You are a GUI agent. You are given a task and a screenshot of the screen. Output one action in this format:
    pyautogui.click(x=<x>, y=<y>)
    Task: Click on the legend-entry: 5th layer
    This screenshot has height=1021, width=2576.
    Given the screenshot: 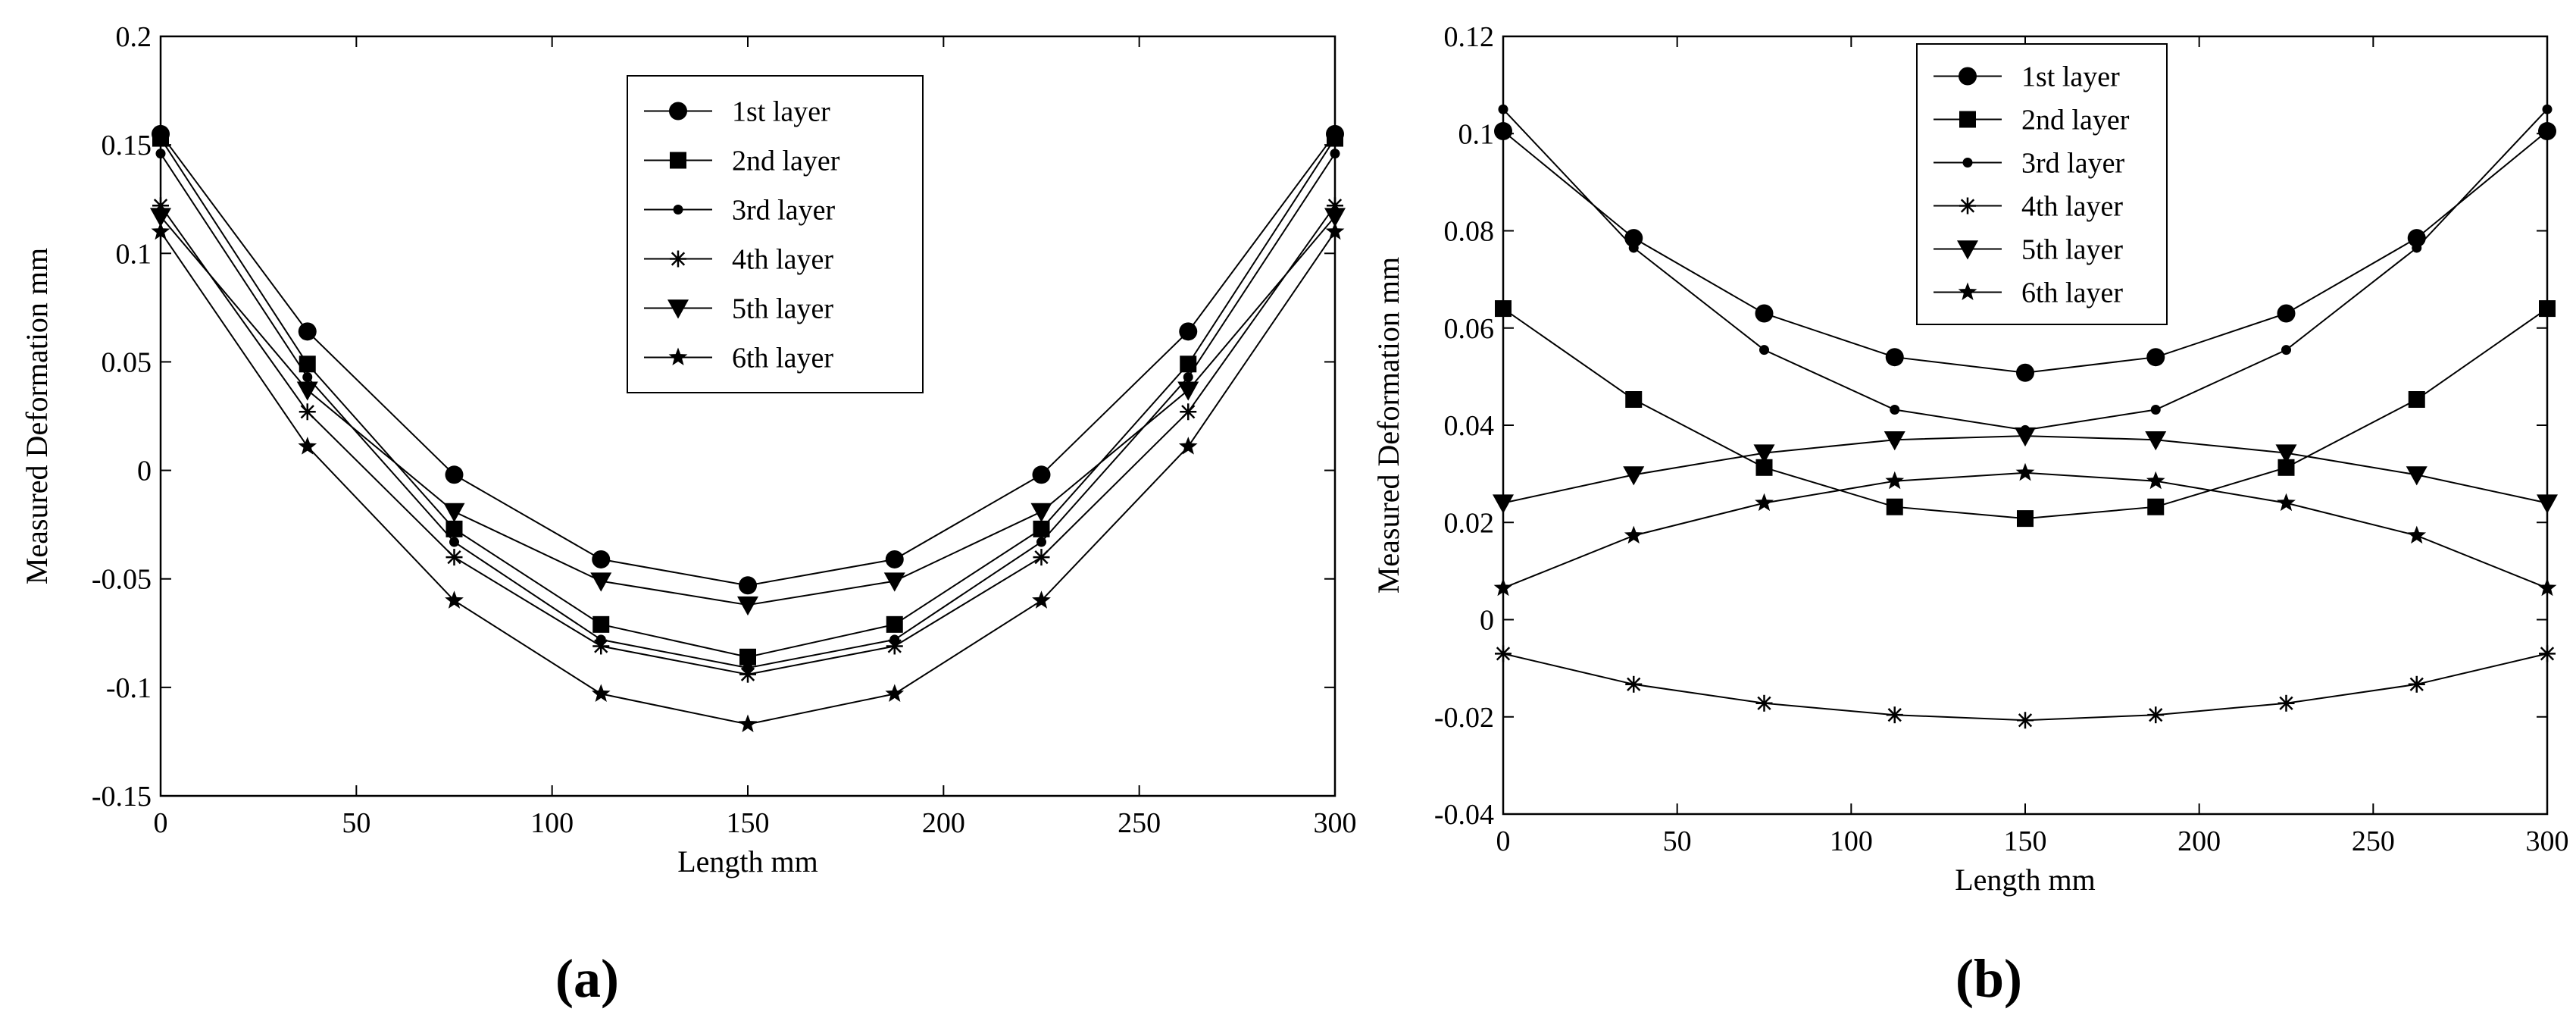 What is the action you would take?
    pyautogui.click(x=2028, y=250)
    